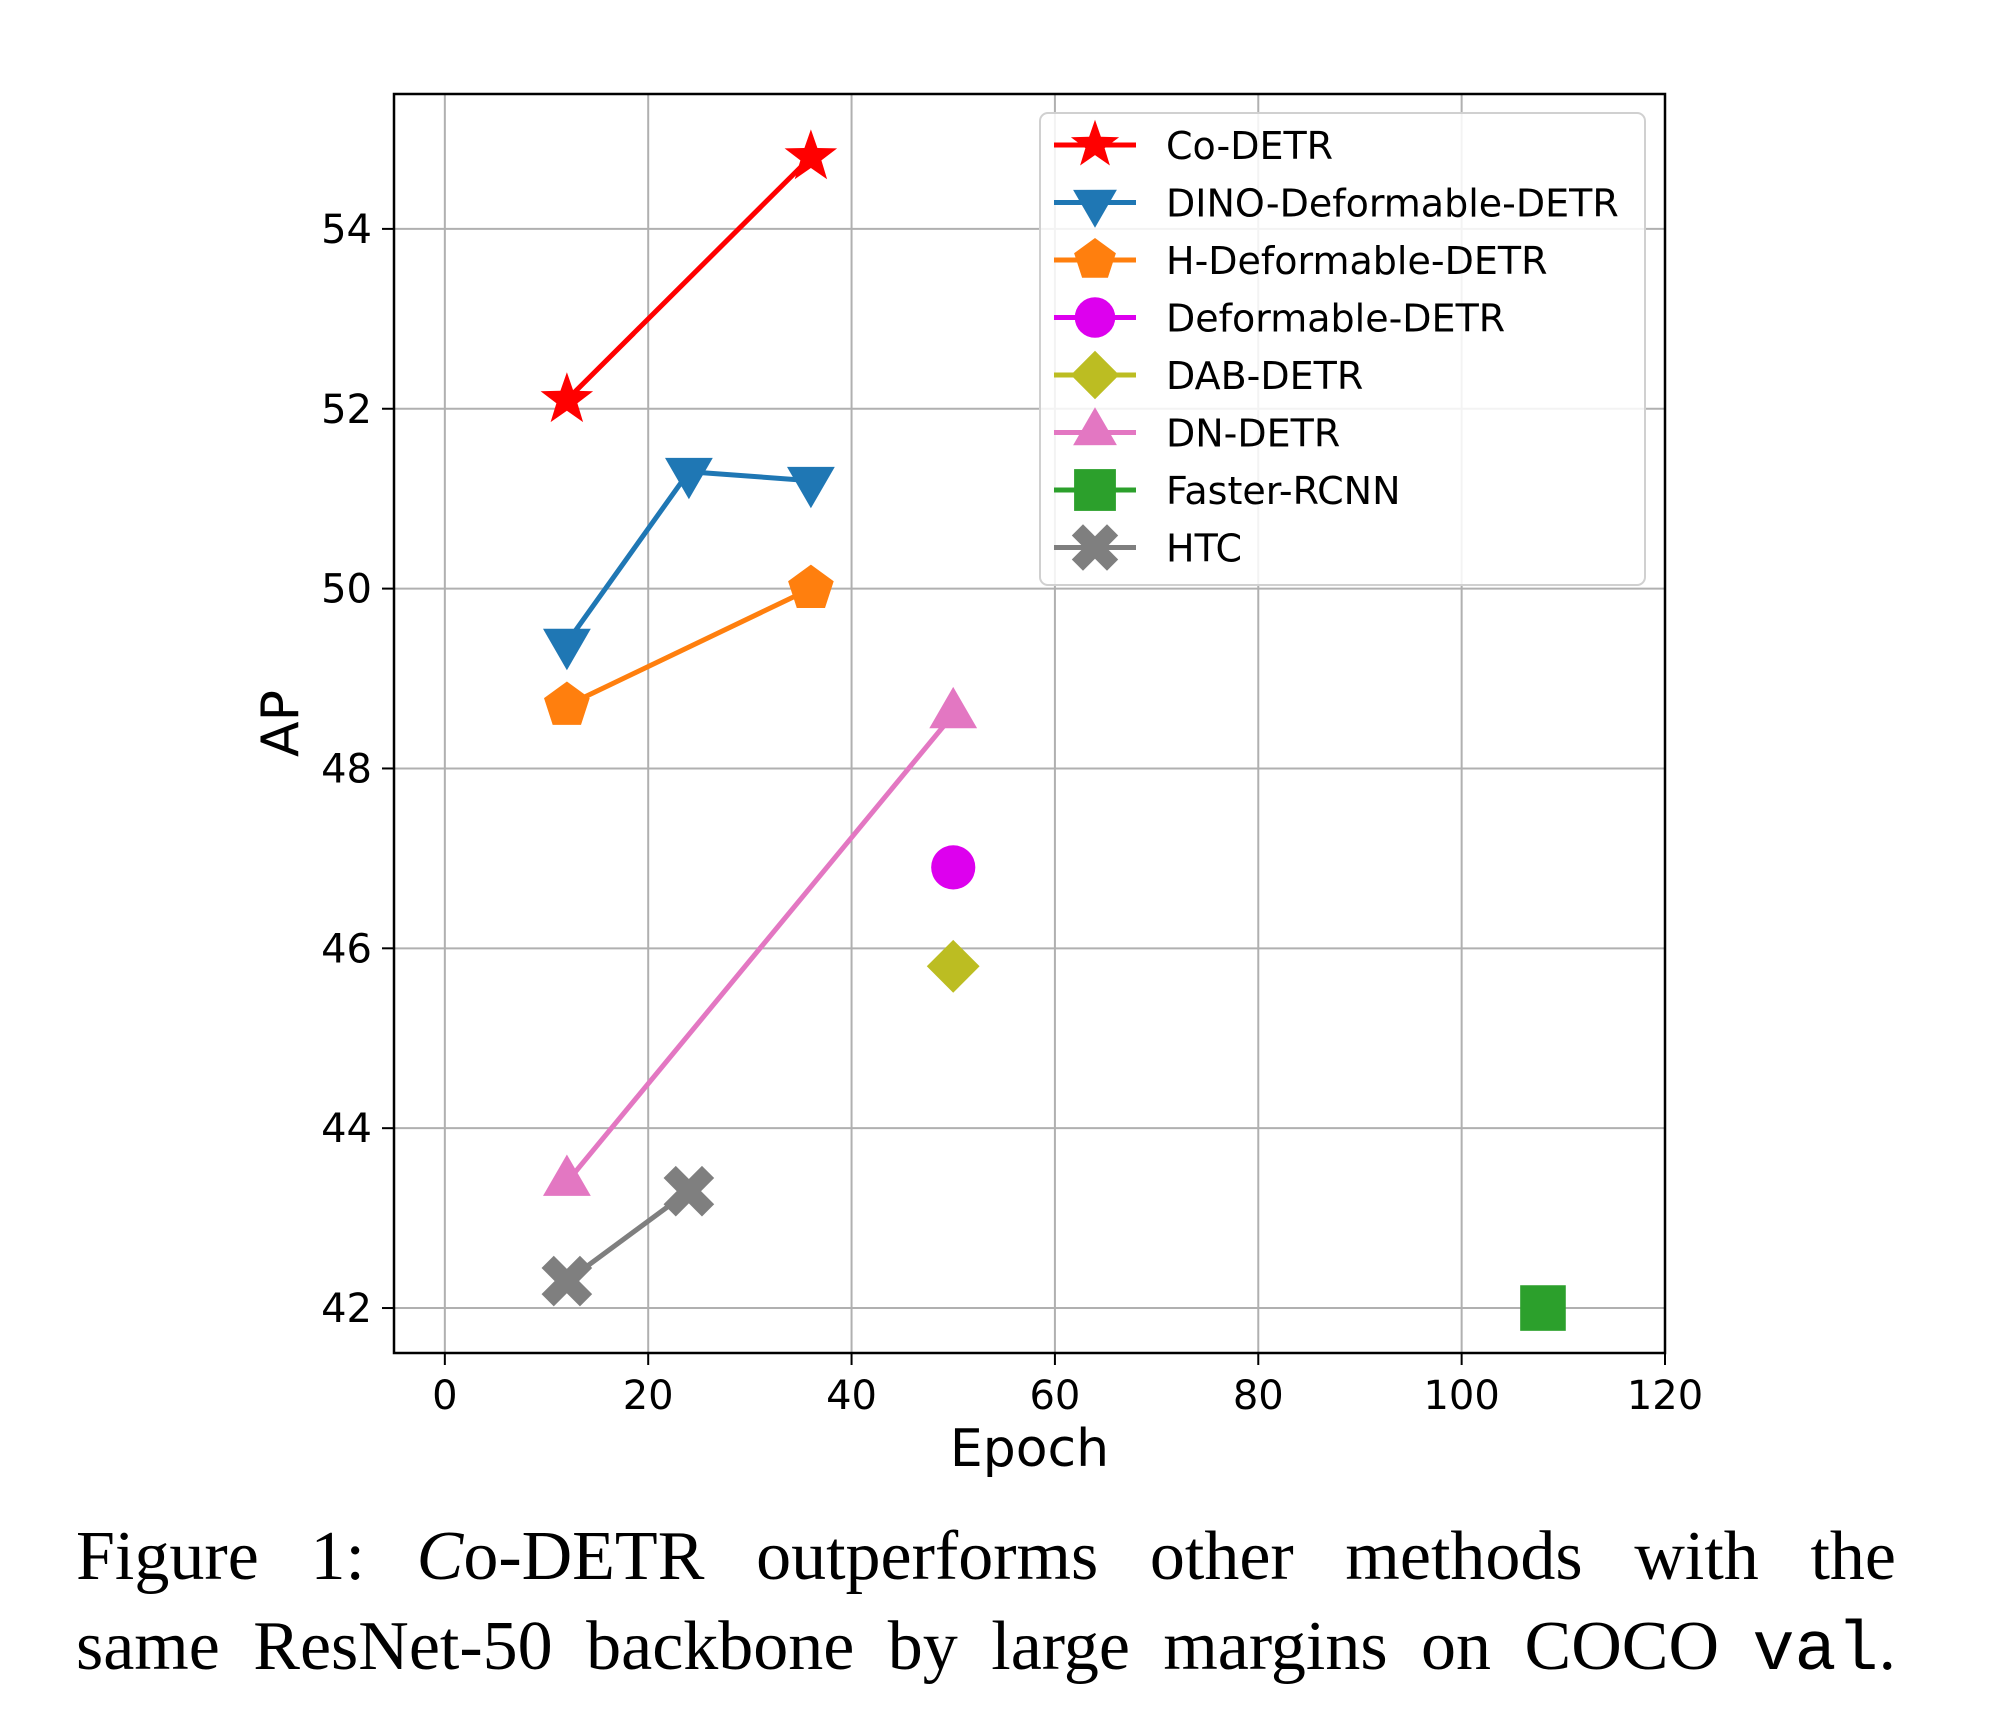 The image size is (2000, 1712). I want to click on x-tick-label: 0, so click(444, 1396).